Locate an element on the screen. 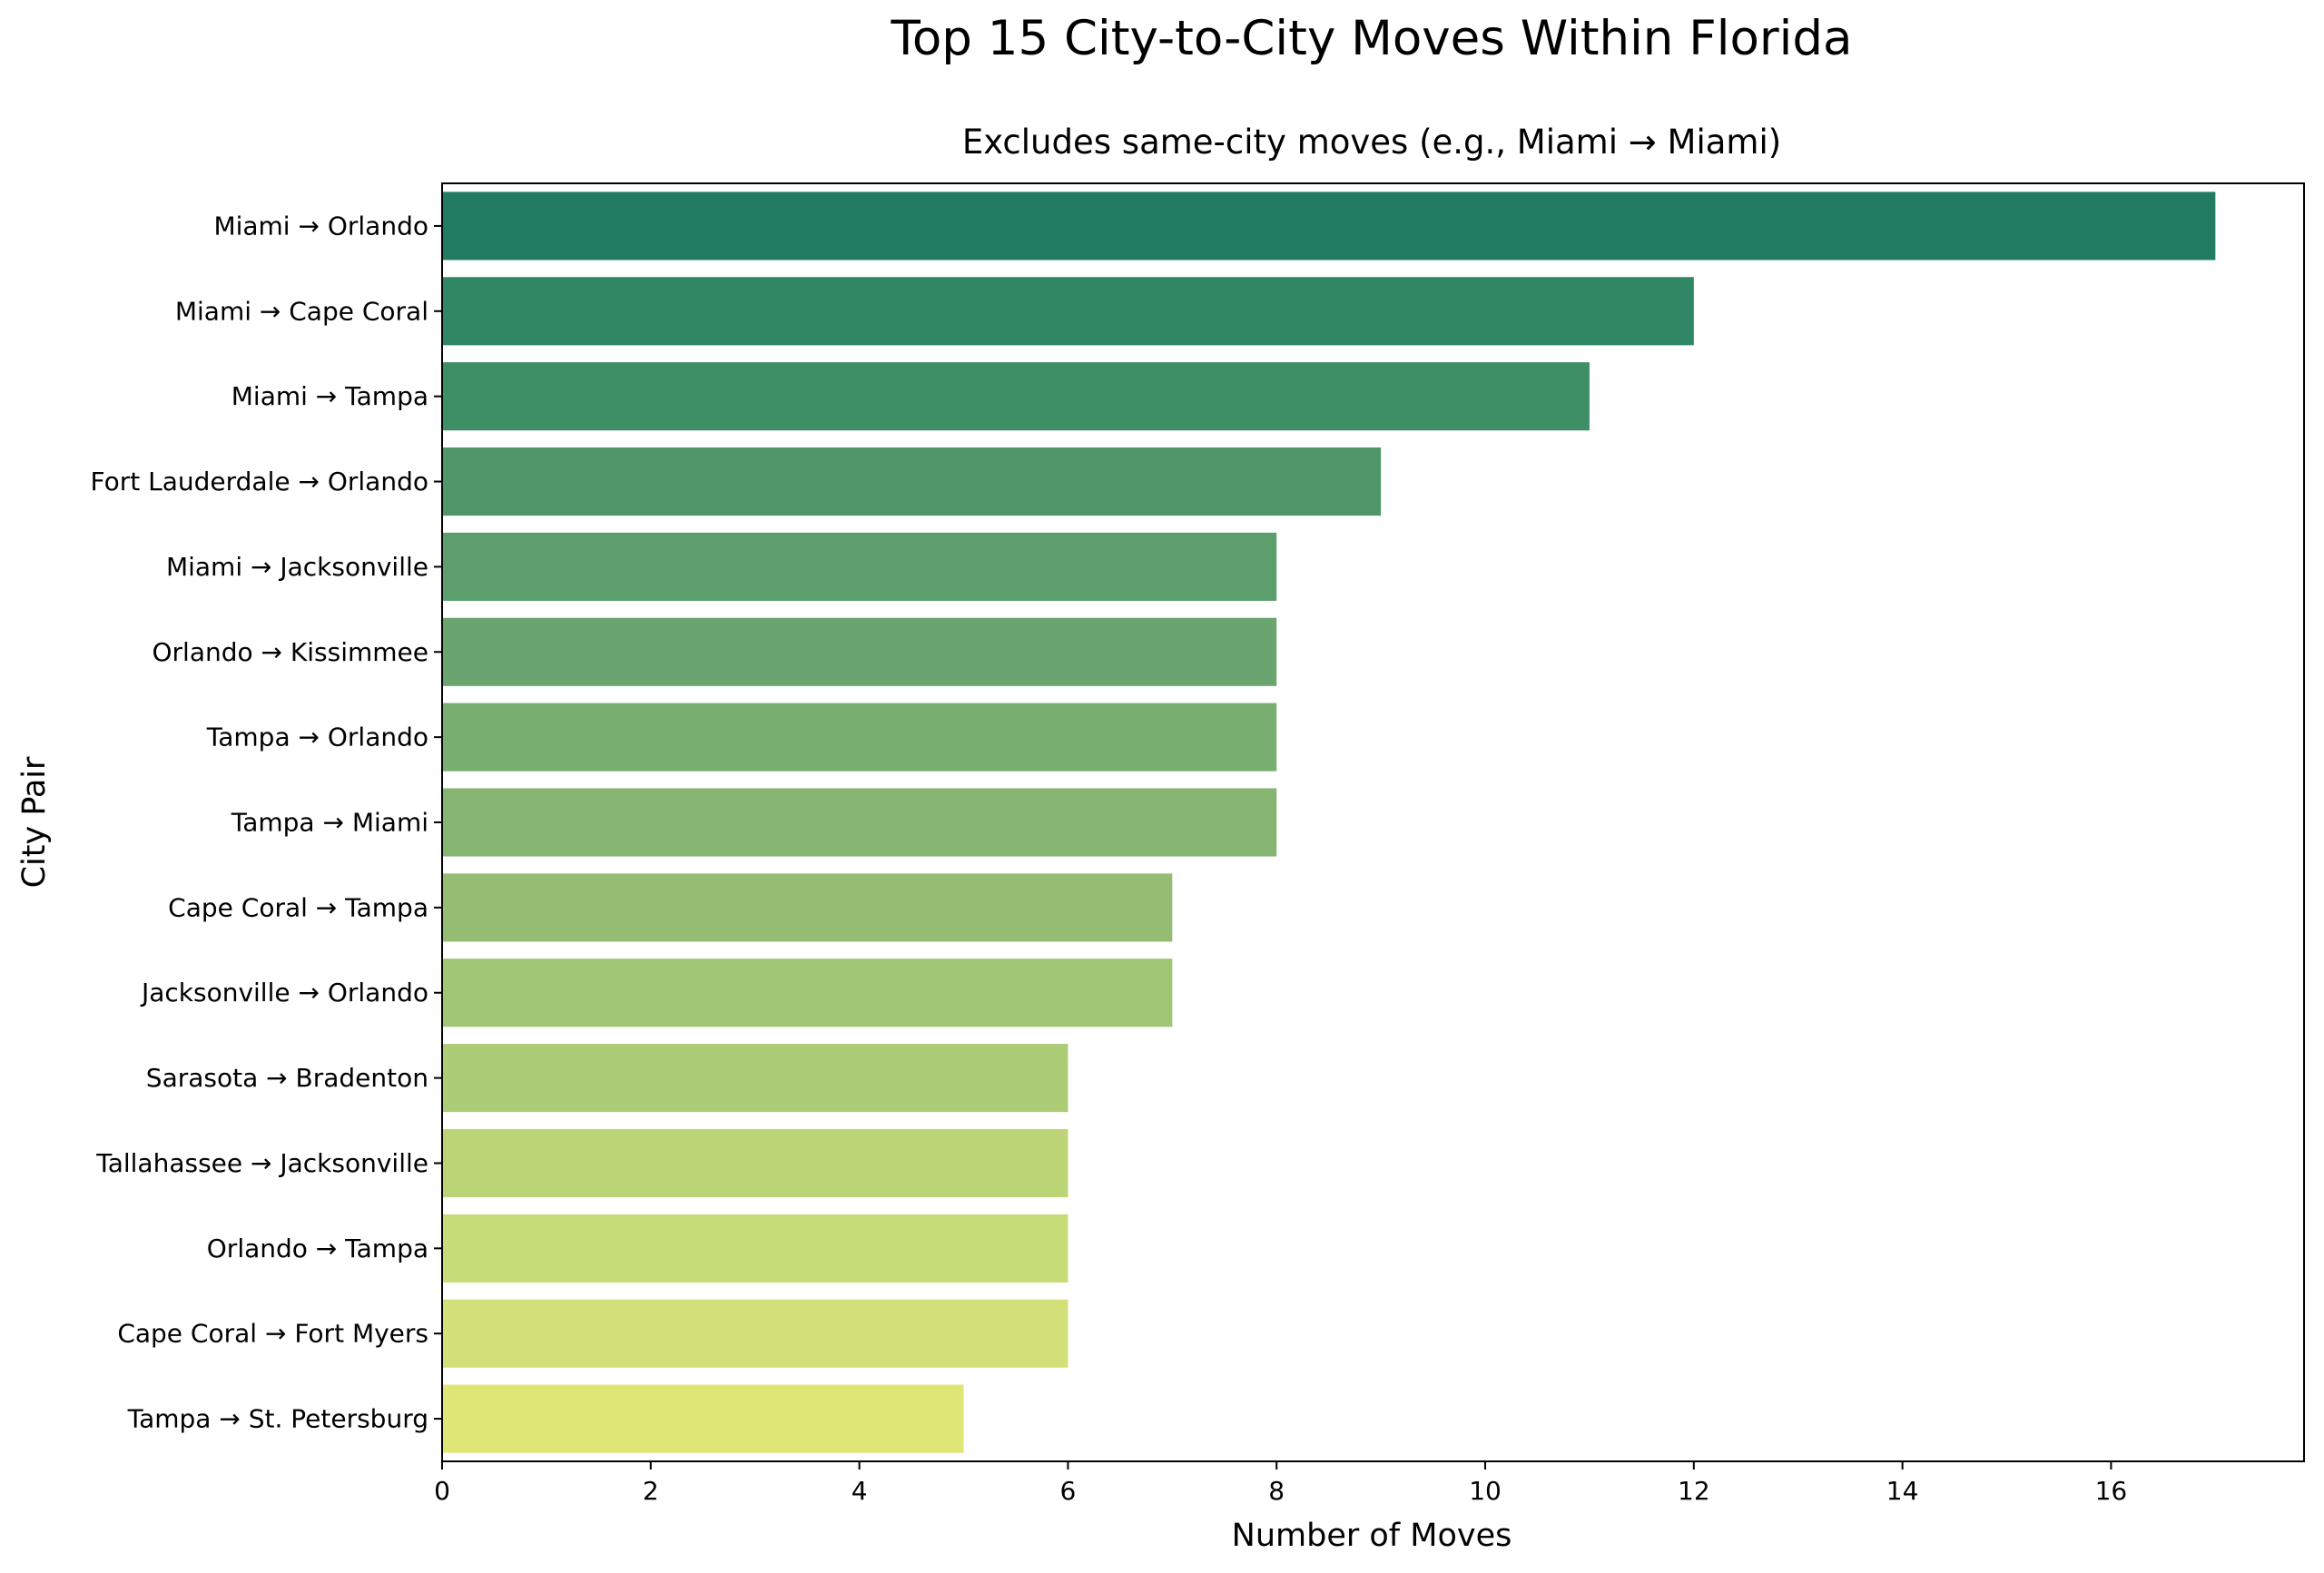  y-tick-label: Miami → Tampa is located at coordinates (329, 396).